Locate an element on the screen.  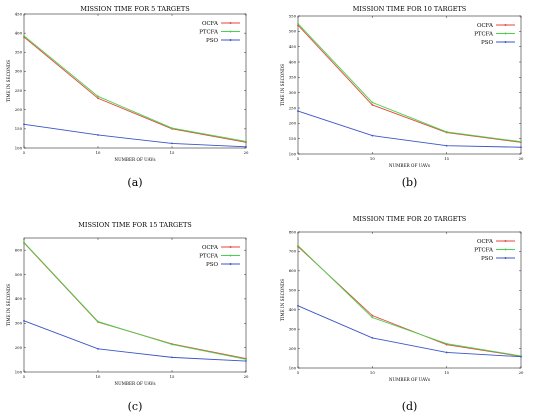
chart-title: MISSION TIME FOR 10 TARGETS is located at coordinates (409, 9).